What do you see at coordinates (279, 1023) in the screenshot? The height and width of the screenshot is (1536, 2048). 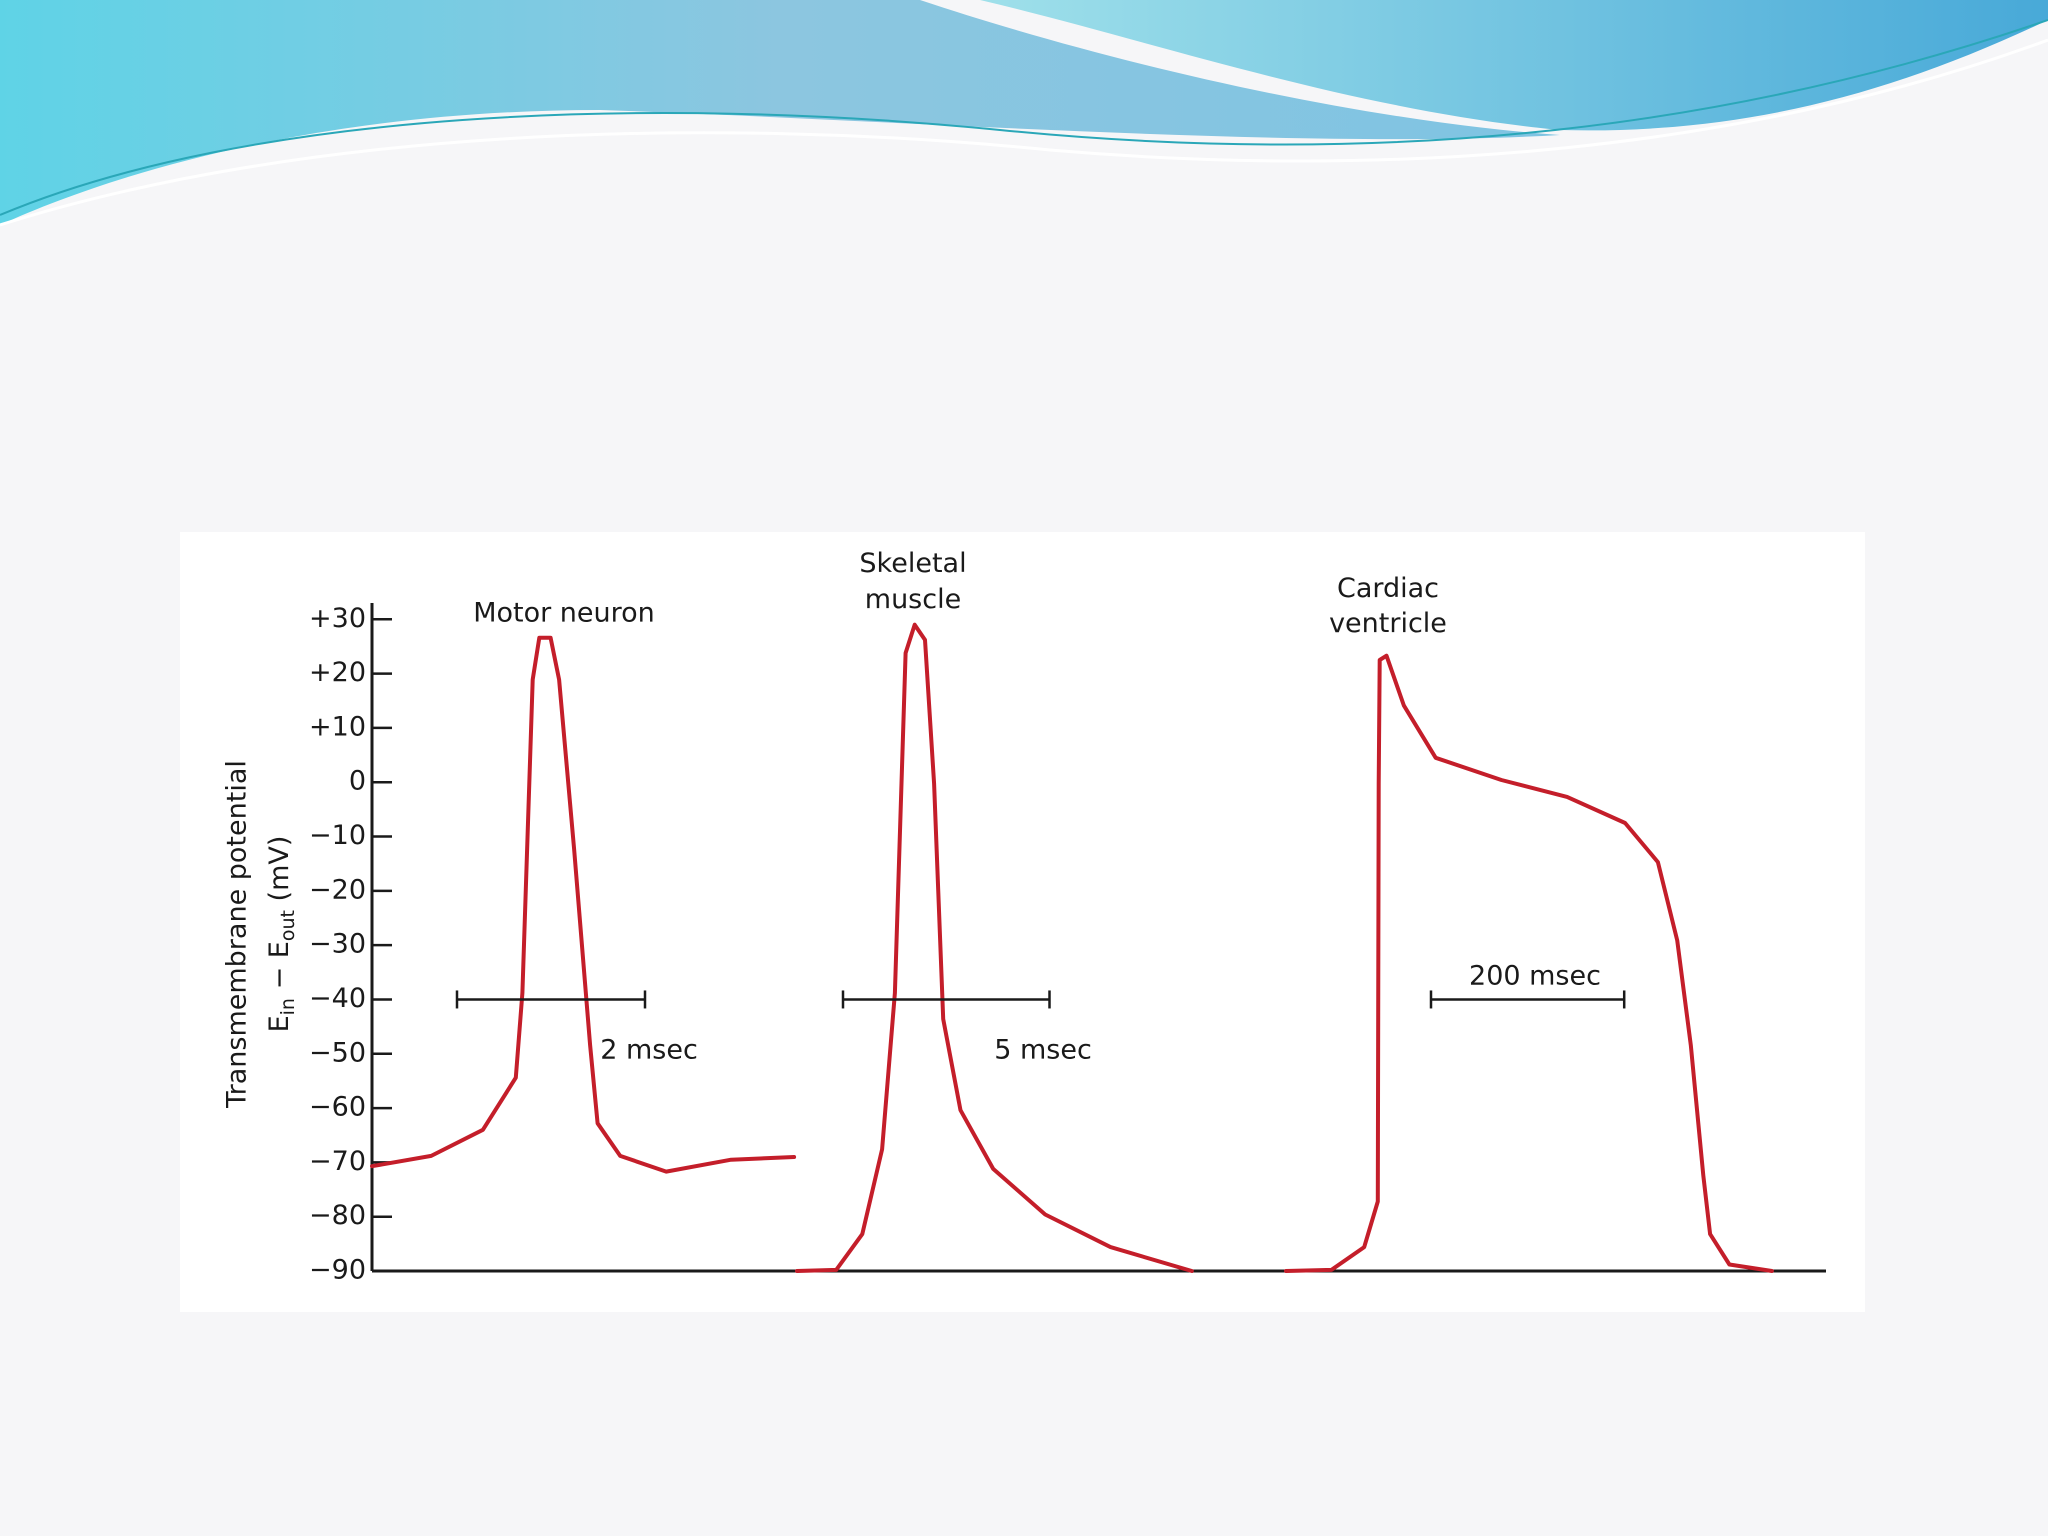 I see `y-axis-subtitle-part: E` at bounding box center [279, 1023].